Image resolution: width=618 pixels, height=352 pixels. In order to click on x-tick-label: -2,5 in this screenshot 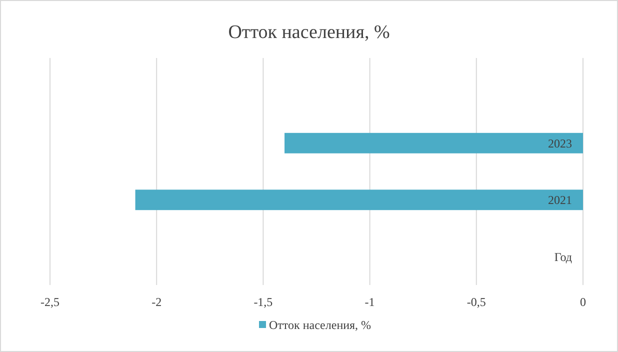, I will do `click(50, 302)`.